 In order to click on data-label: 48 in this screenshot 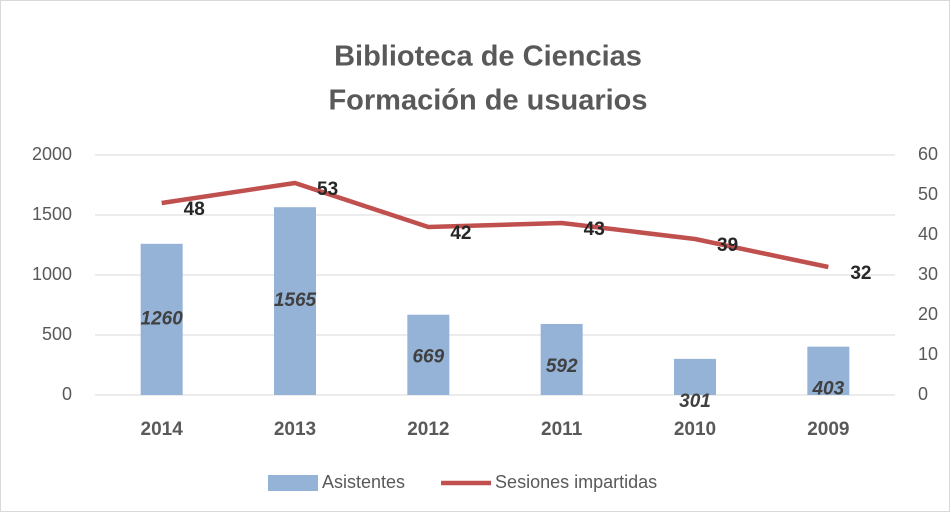, I will do `click(194, 209)`.